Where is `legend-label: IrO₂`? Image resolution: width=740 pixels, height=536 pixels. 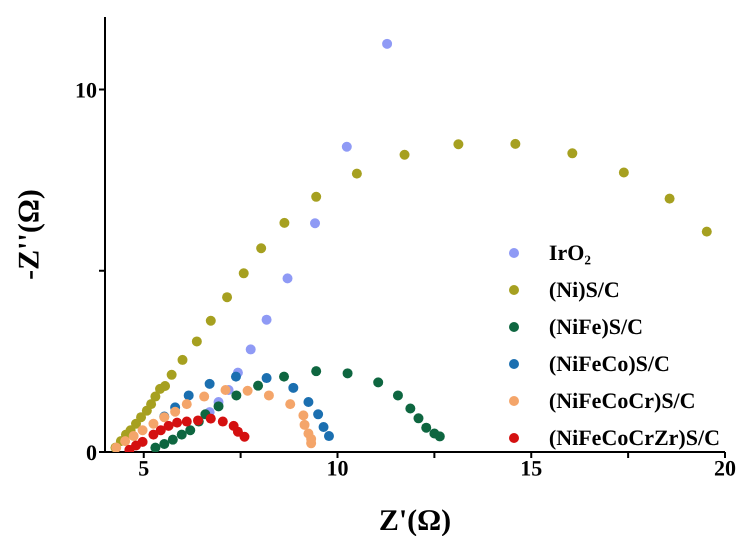 legend-label: IrO₂ is located at coordinates (569, 253).